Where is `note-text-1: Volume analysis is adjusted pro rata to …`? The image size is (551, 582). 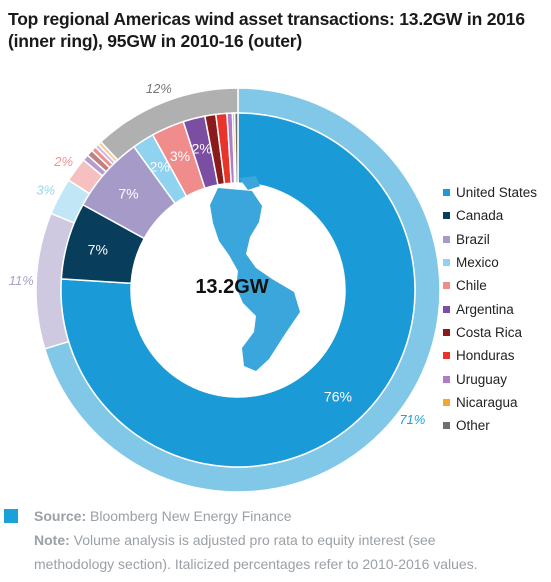
note-text-1: Volume analysis is adjusted pro rata to … is located at coordinates (254, 540).